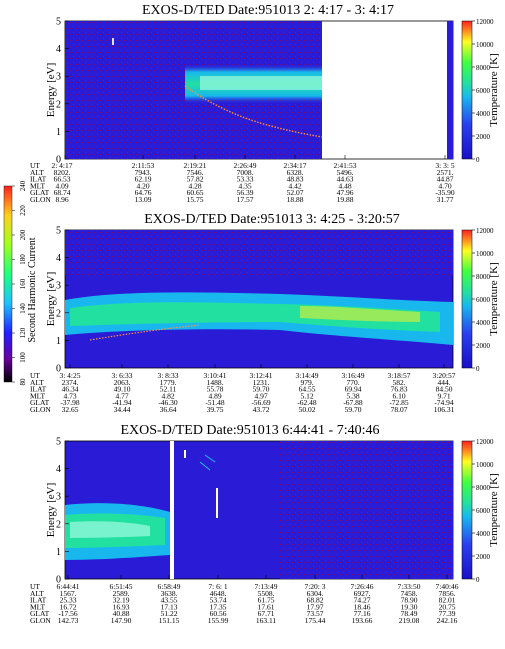 The width and height of the screenshot is (505, 649). What do you see at coordinates (142, 185) in the screenshot?
I see `table-cell: 4.20` at bounding box center [142, 185].